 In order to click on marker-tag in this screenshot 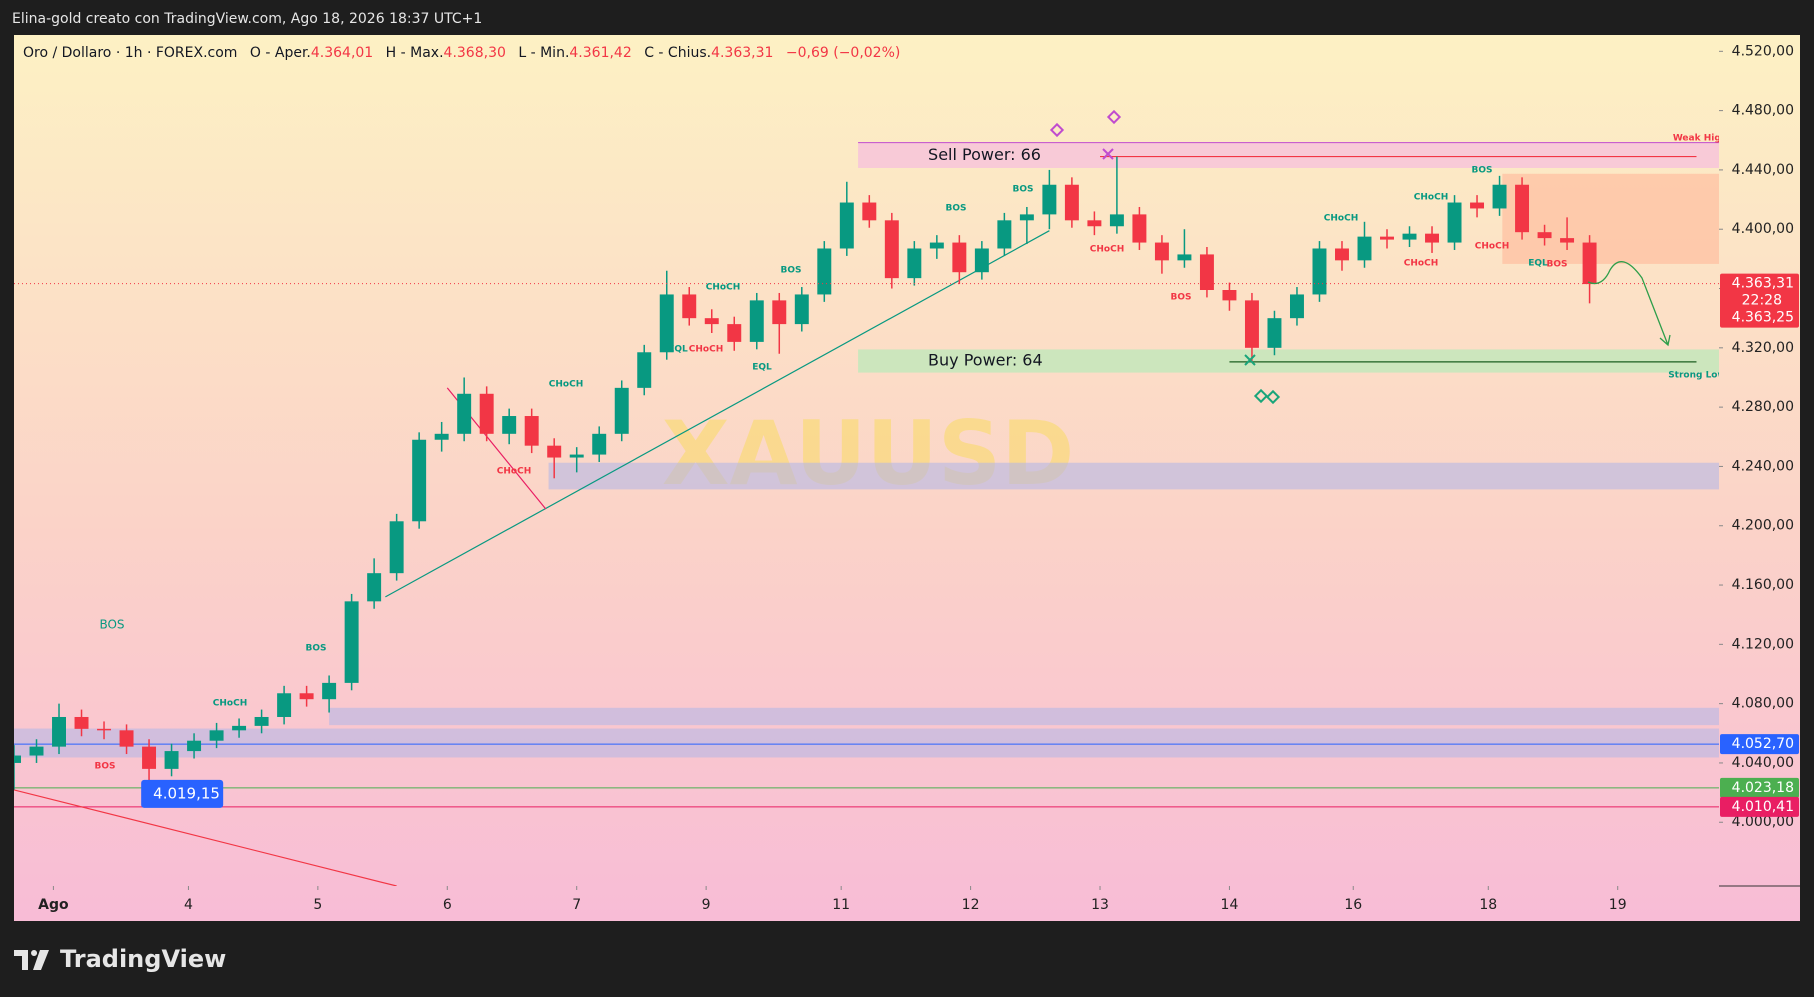, I will do `click(182, 793)`.